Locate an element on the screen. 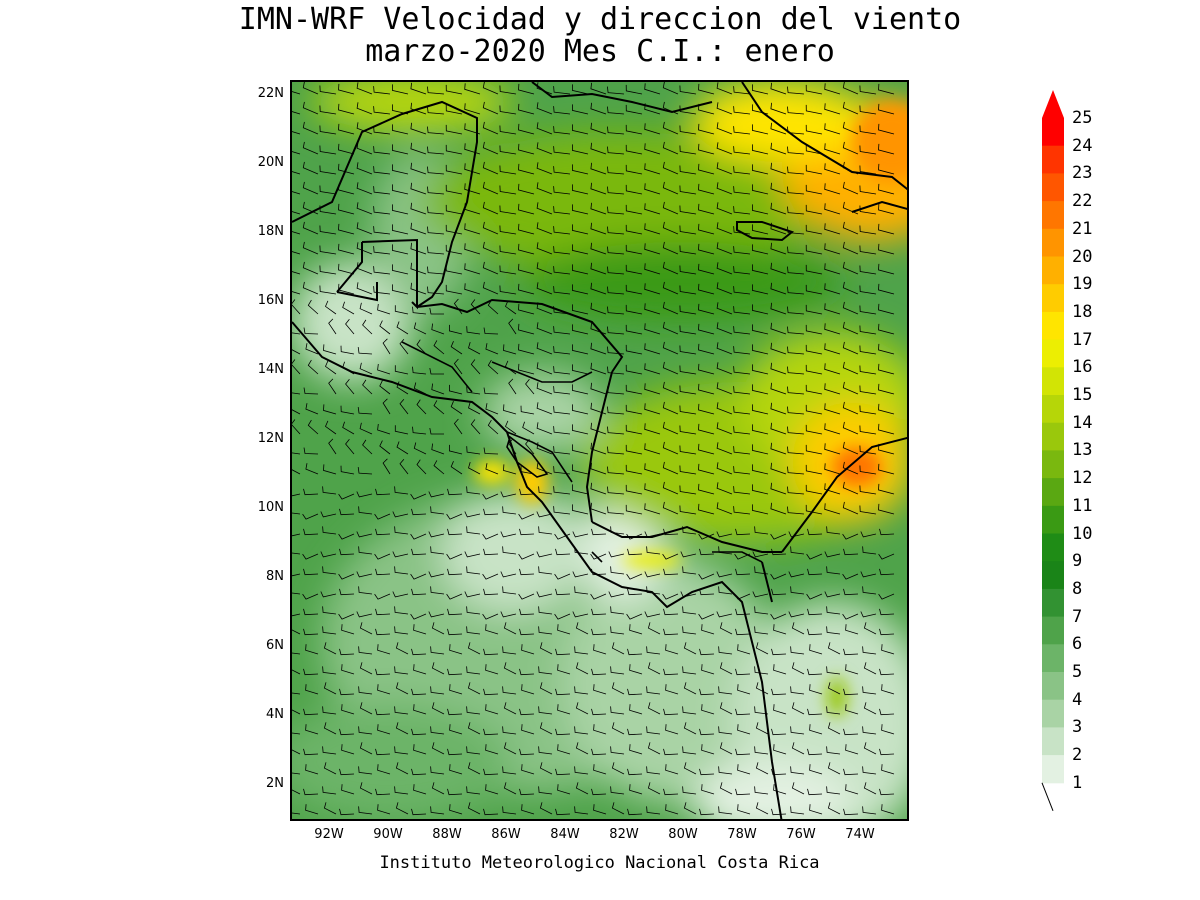  legend-label: 14 is located at coordinates (1082, 422).